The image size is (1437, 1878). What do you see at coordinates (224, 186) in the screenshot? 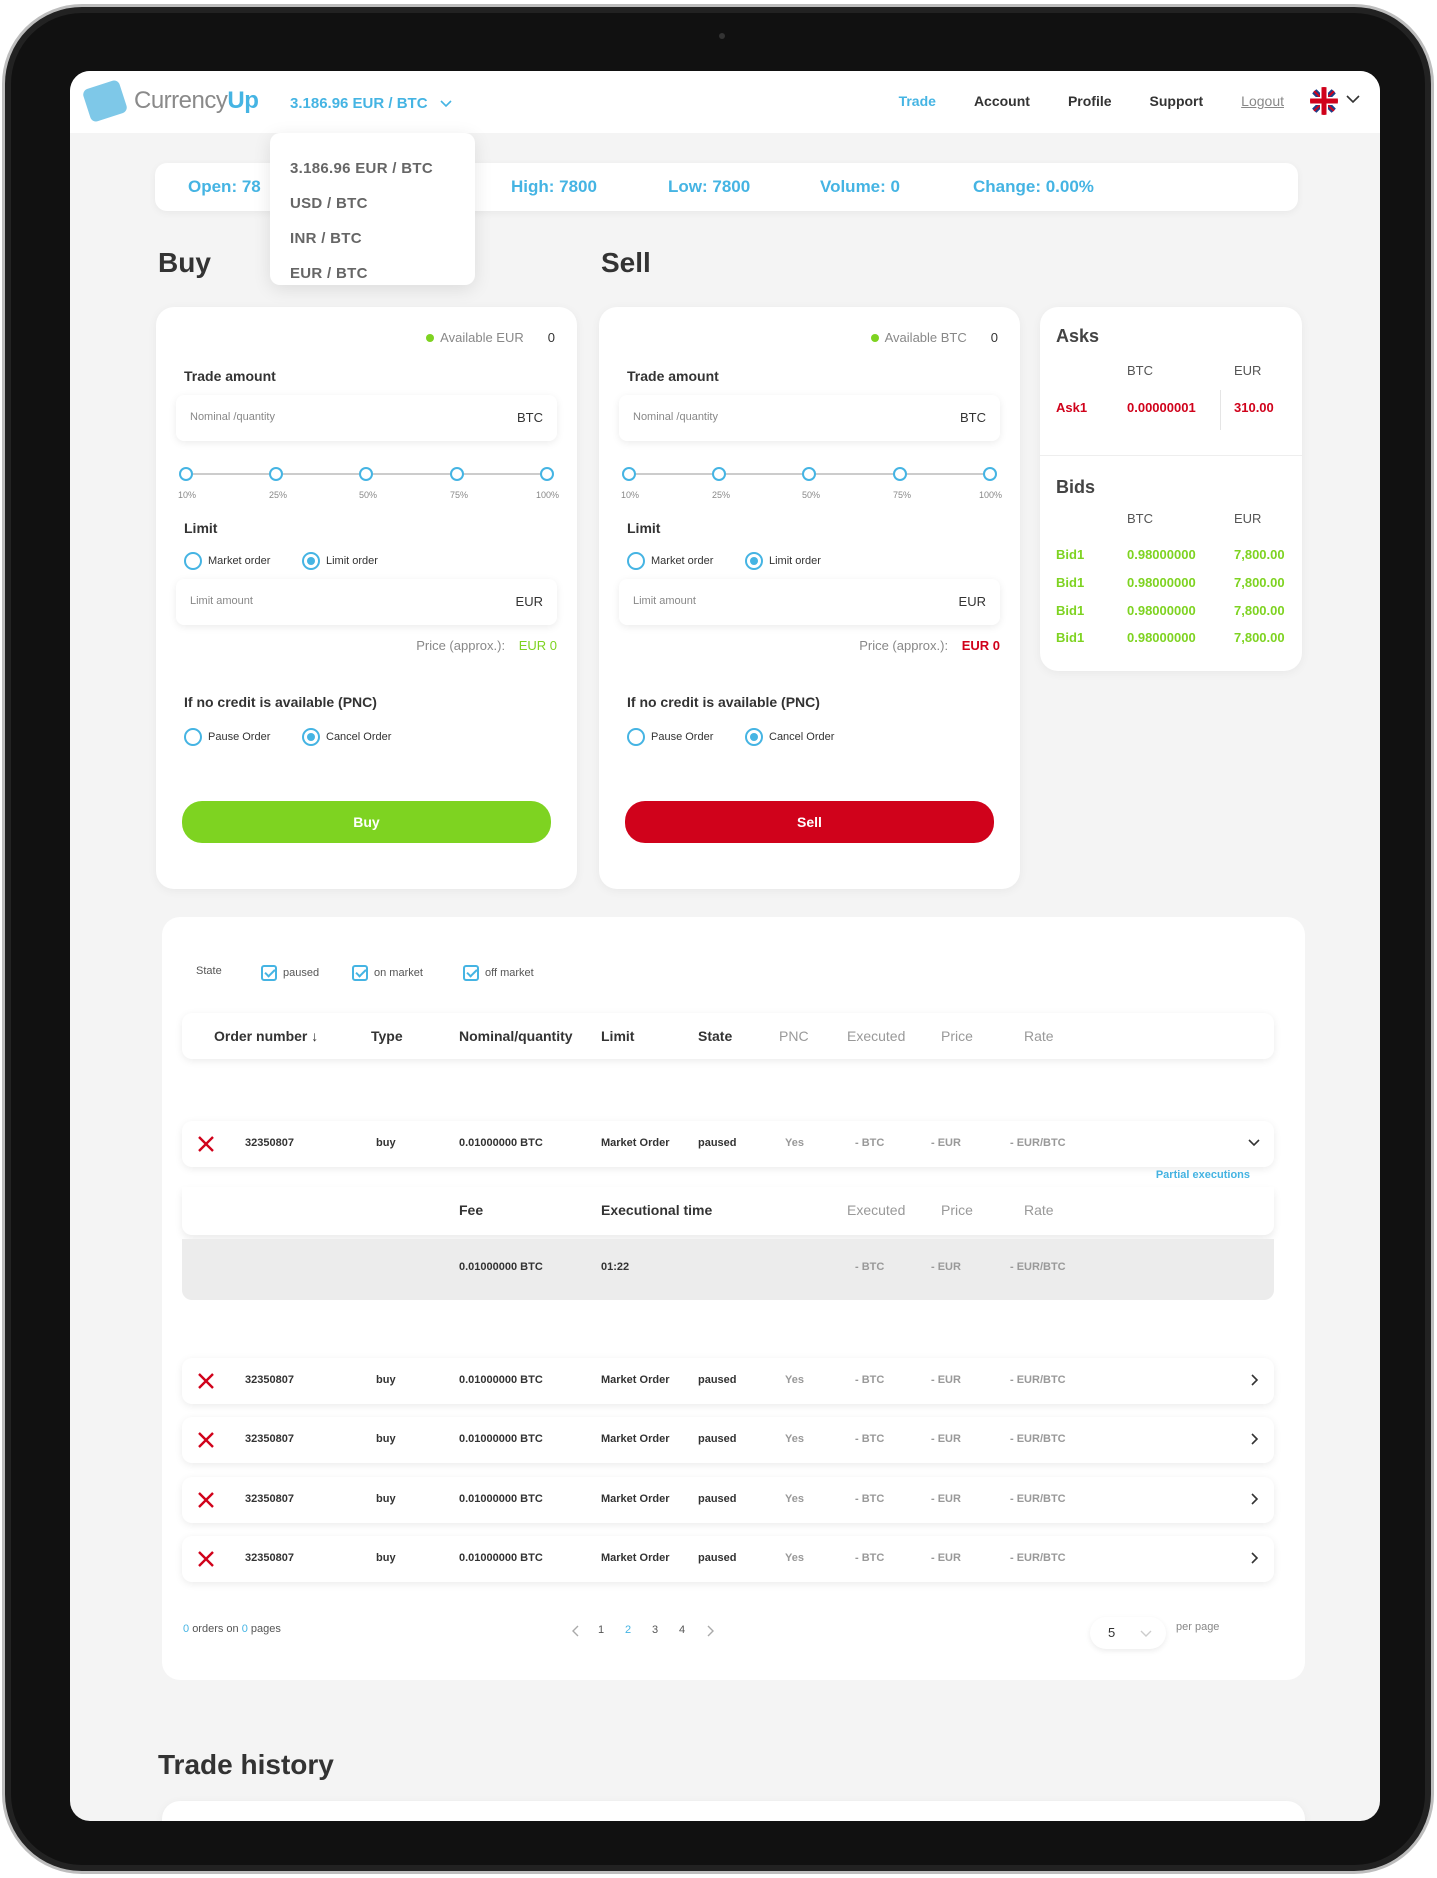
I see `stat-open: Open: 78` at bounding box center [224, 186].